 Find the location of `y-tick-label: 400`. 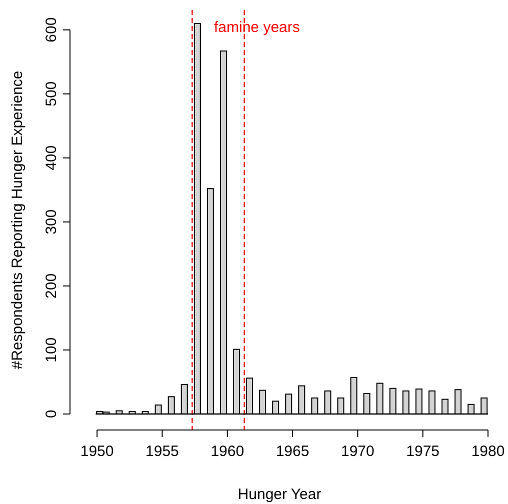

y-tick-label: 400 is located at coordinates (51, 157).